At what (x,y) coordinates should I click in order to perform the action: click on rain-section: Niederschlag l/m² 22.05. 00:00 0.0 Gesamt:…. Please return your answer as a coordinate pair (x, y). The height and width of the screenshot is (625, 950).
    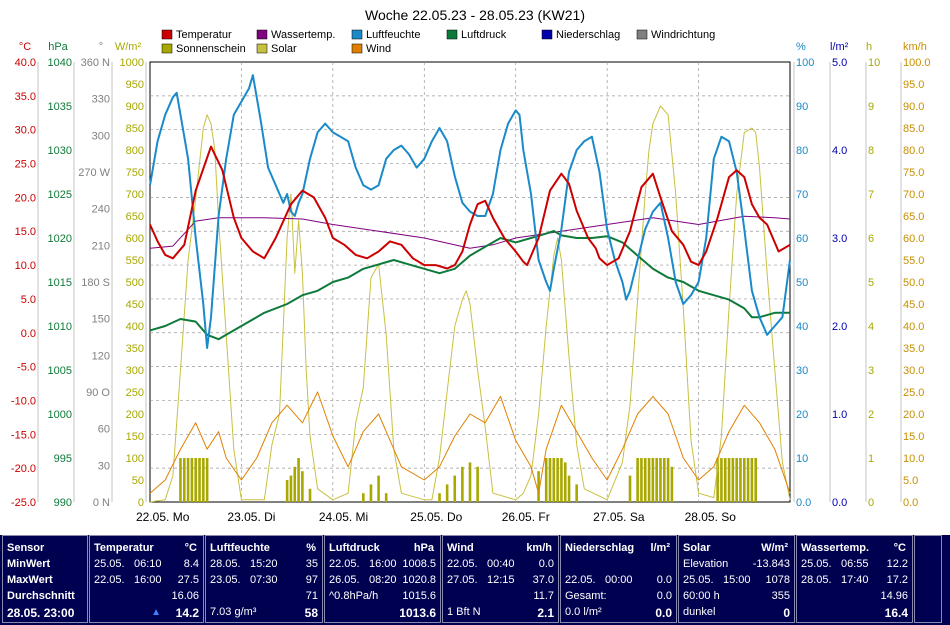
    Looking at the image, I should click on (618, 579).